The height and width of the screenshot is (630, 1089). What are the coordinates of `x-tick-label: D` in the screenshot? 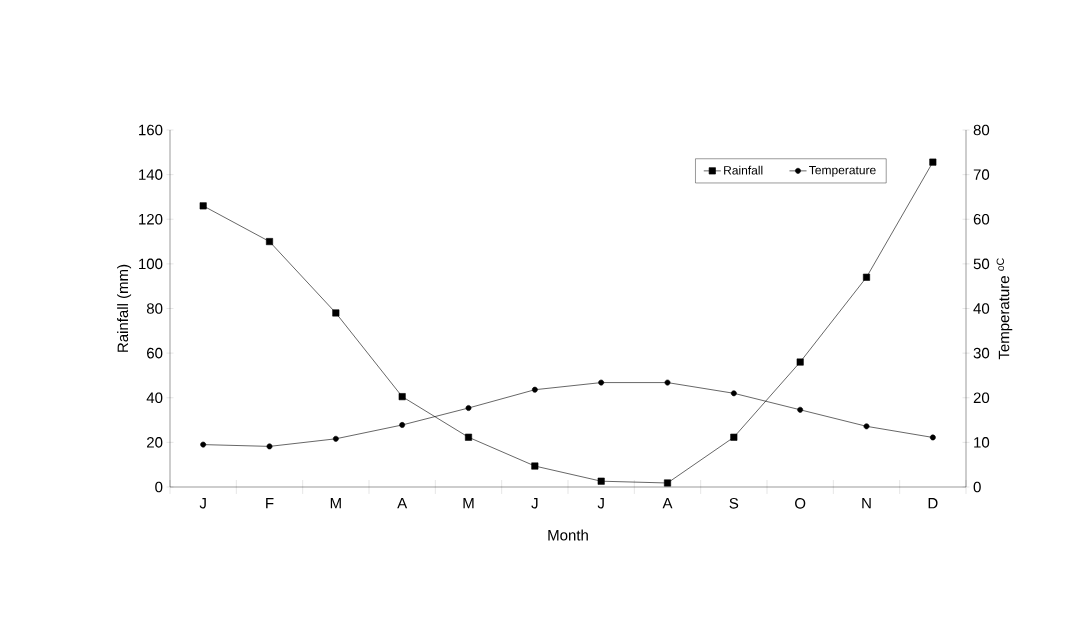 It's located at (933, 503).